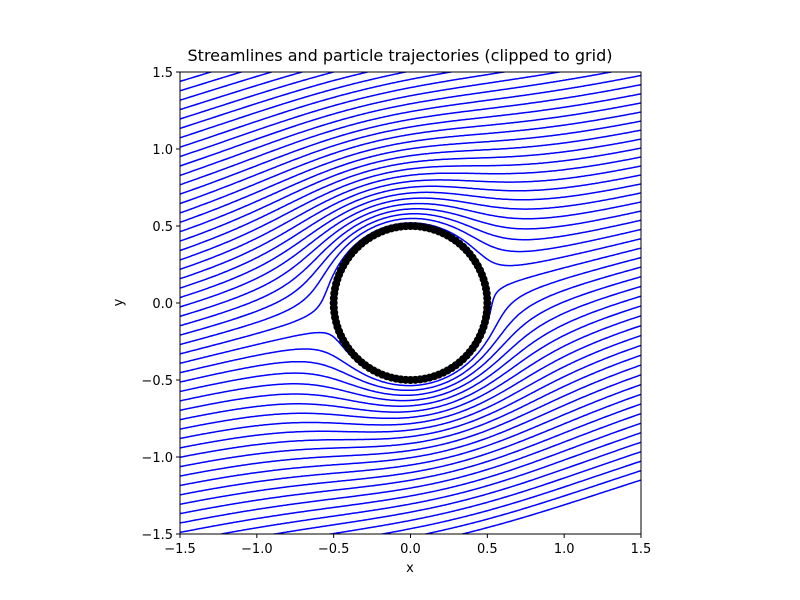 The height and width of the screenshot is (600, 800). What do you see at coordinates (162, 73) in the screenshot?
I see `y-tick-label: 1.5` at bounding box center [162, 73].